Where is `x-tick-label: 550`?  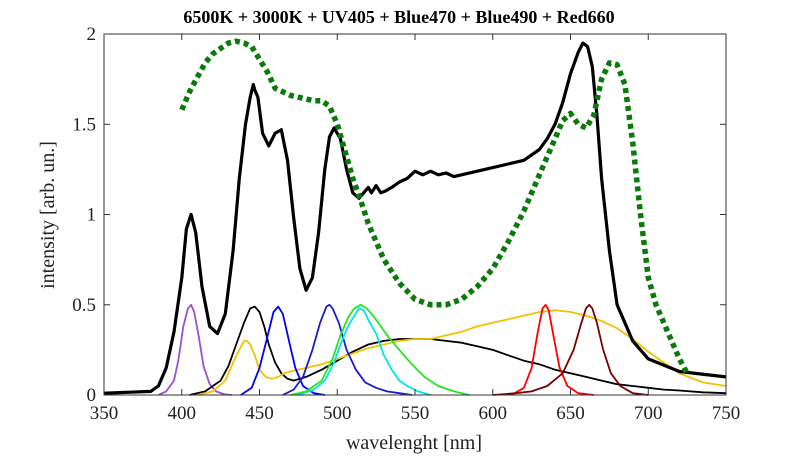
x-tick-label: 550 is located at coordinates (415, 413).